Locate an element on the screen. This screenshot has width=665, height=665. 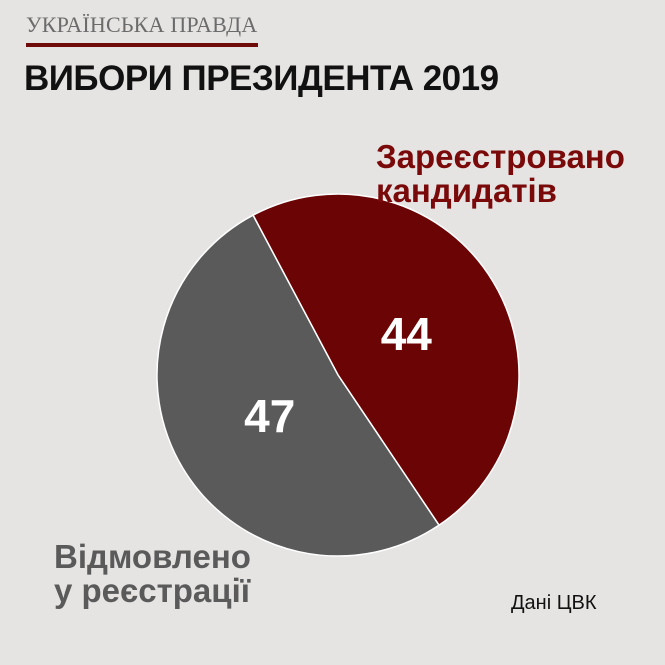
legend-rejected-line-2: у реєстрації is located at coordinates (152, 590).